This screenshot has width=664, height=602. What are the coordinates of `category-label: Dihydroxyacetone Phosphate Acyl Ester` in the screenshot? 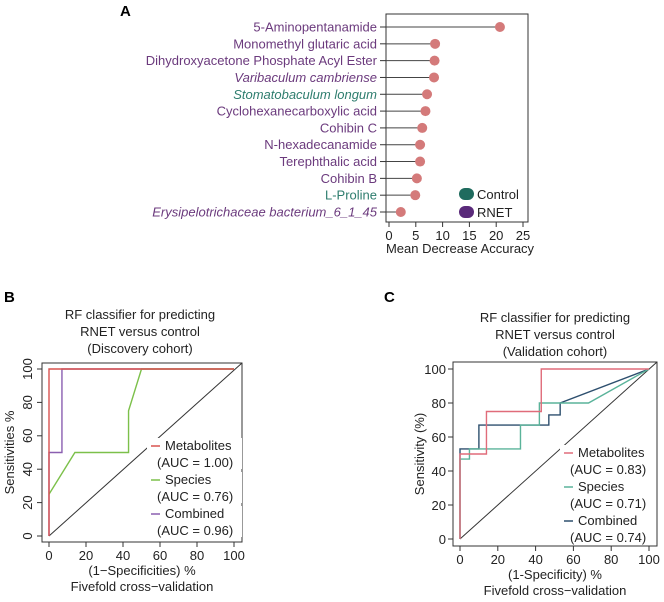 It's located at (262, 60).